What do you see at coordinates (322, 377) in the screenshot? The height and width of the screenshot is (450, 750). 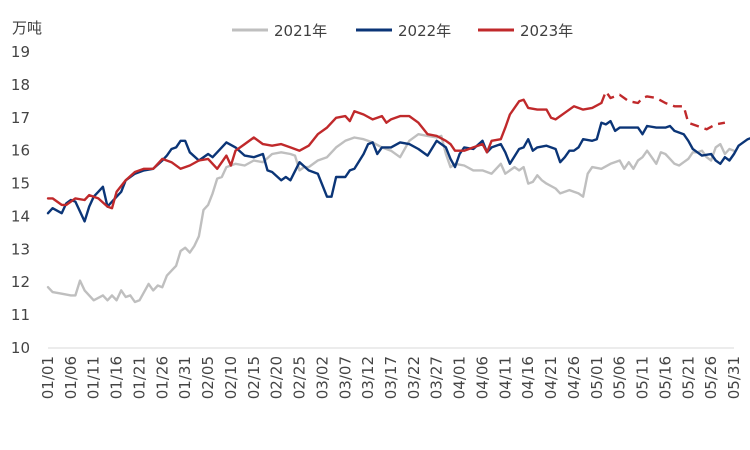 I see `x-tick-label: 03/02` at bounding box center [322, 377].